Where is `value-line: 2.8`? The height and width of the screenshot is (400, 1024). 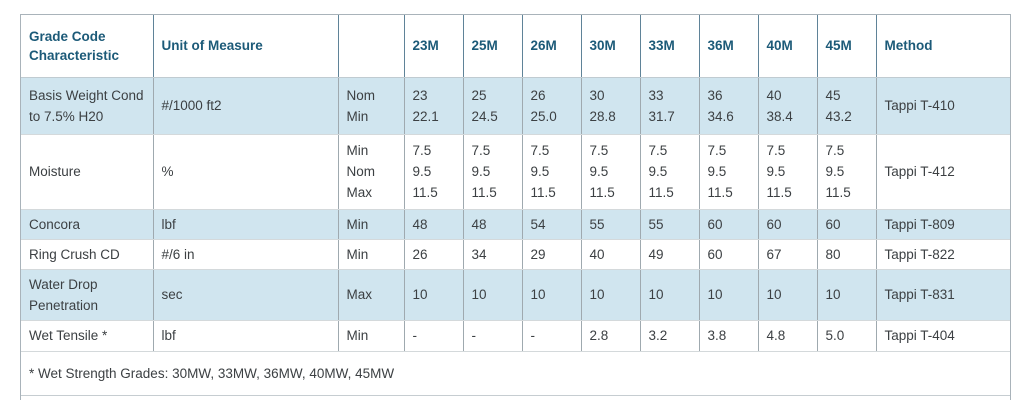
value-line: 2.8 is located at coordinates (599, 335).